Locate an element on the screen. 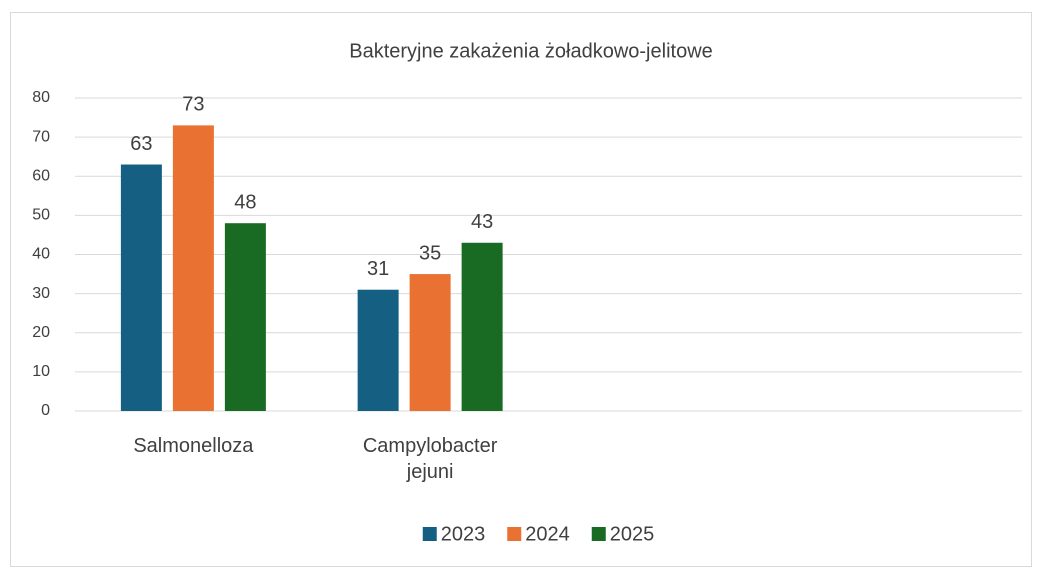 This screenshot has width=1042, height=568. data-label: 63 is located at coordinates (141, 144).